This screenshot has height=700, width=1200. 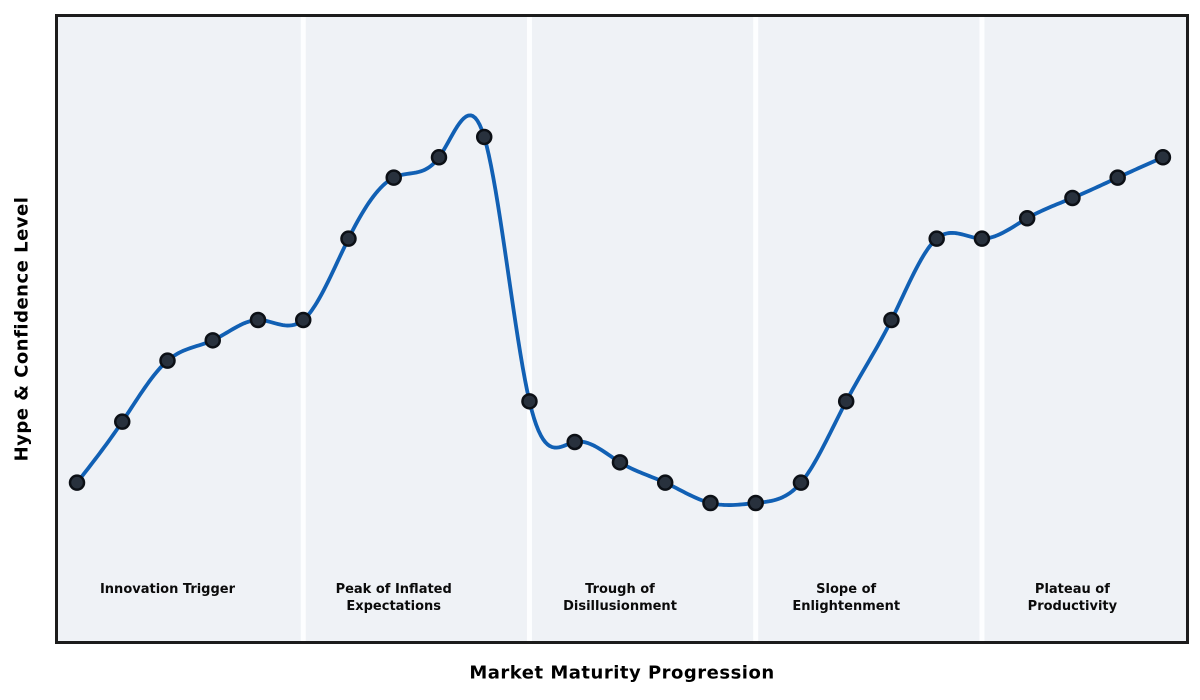 I want to click on phase-label-5: Plateau of Productivity, so click(x=1072, y=598).